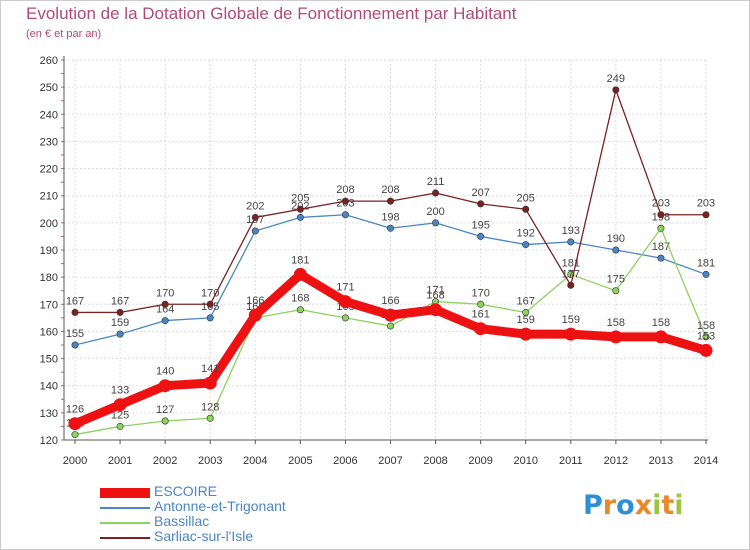  Describe the element at coordinates (616, 280) in the screenshot. I see `data-label: 175` at that location.